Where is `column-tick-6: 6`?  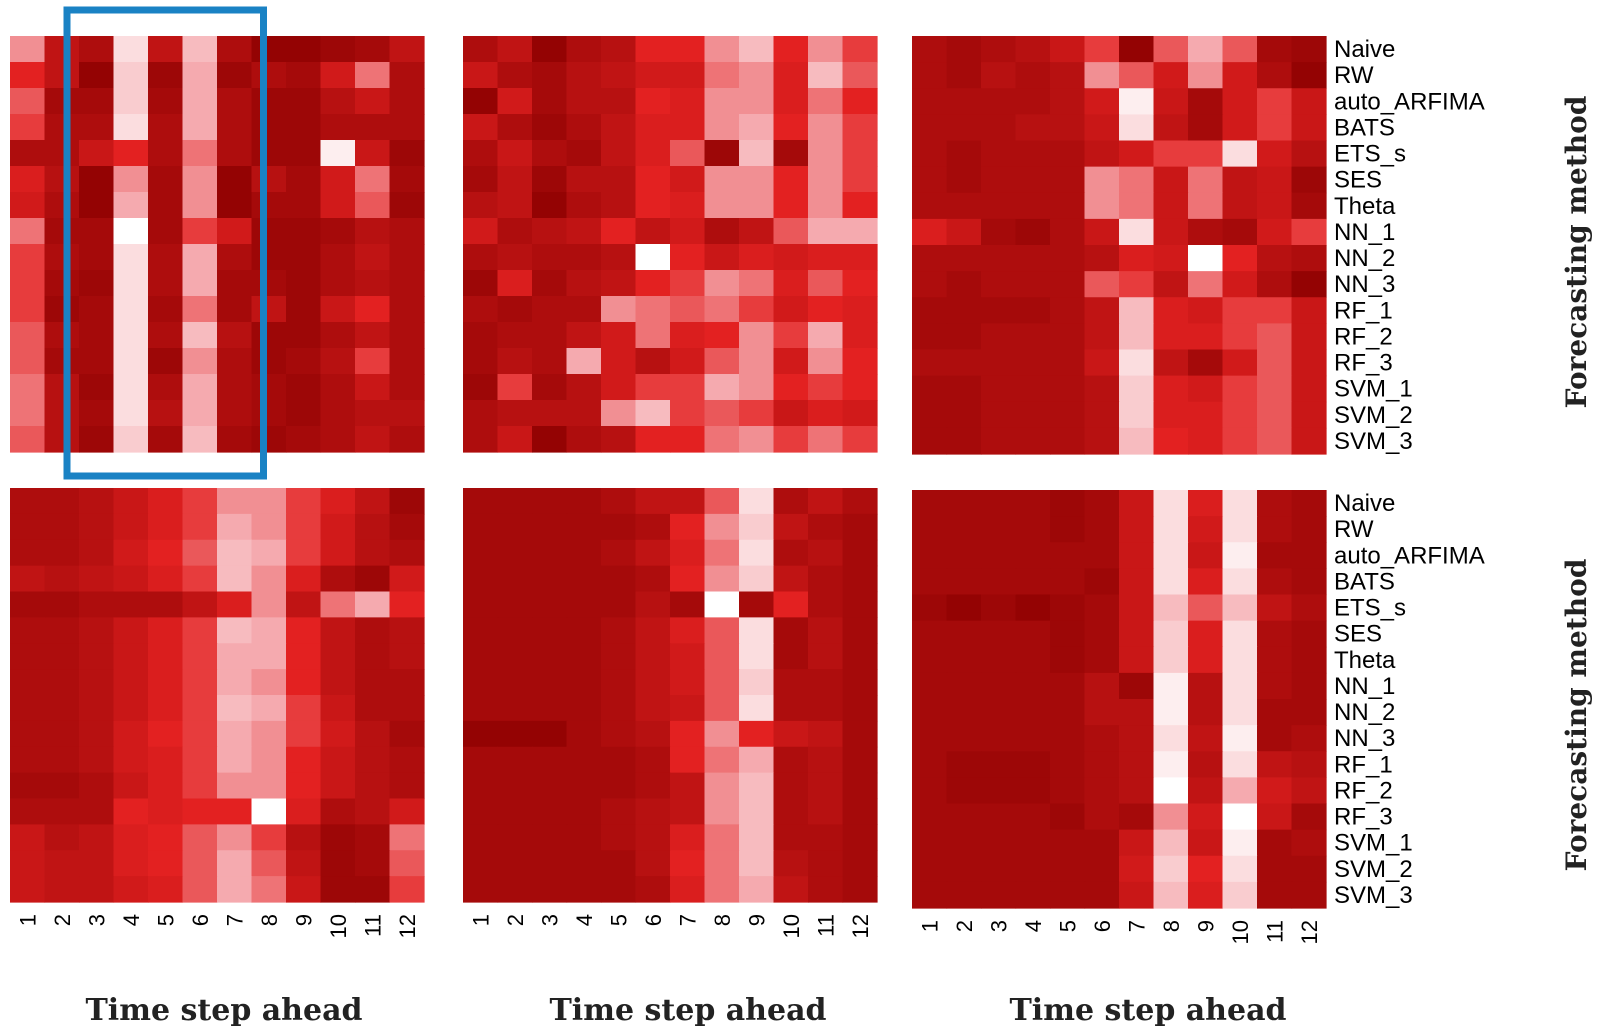 column-tick-6: 6 is located at coordinates (200, 920).